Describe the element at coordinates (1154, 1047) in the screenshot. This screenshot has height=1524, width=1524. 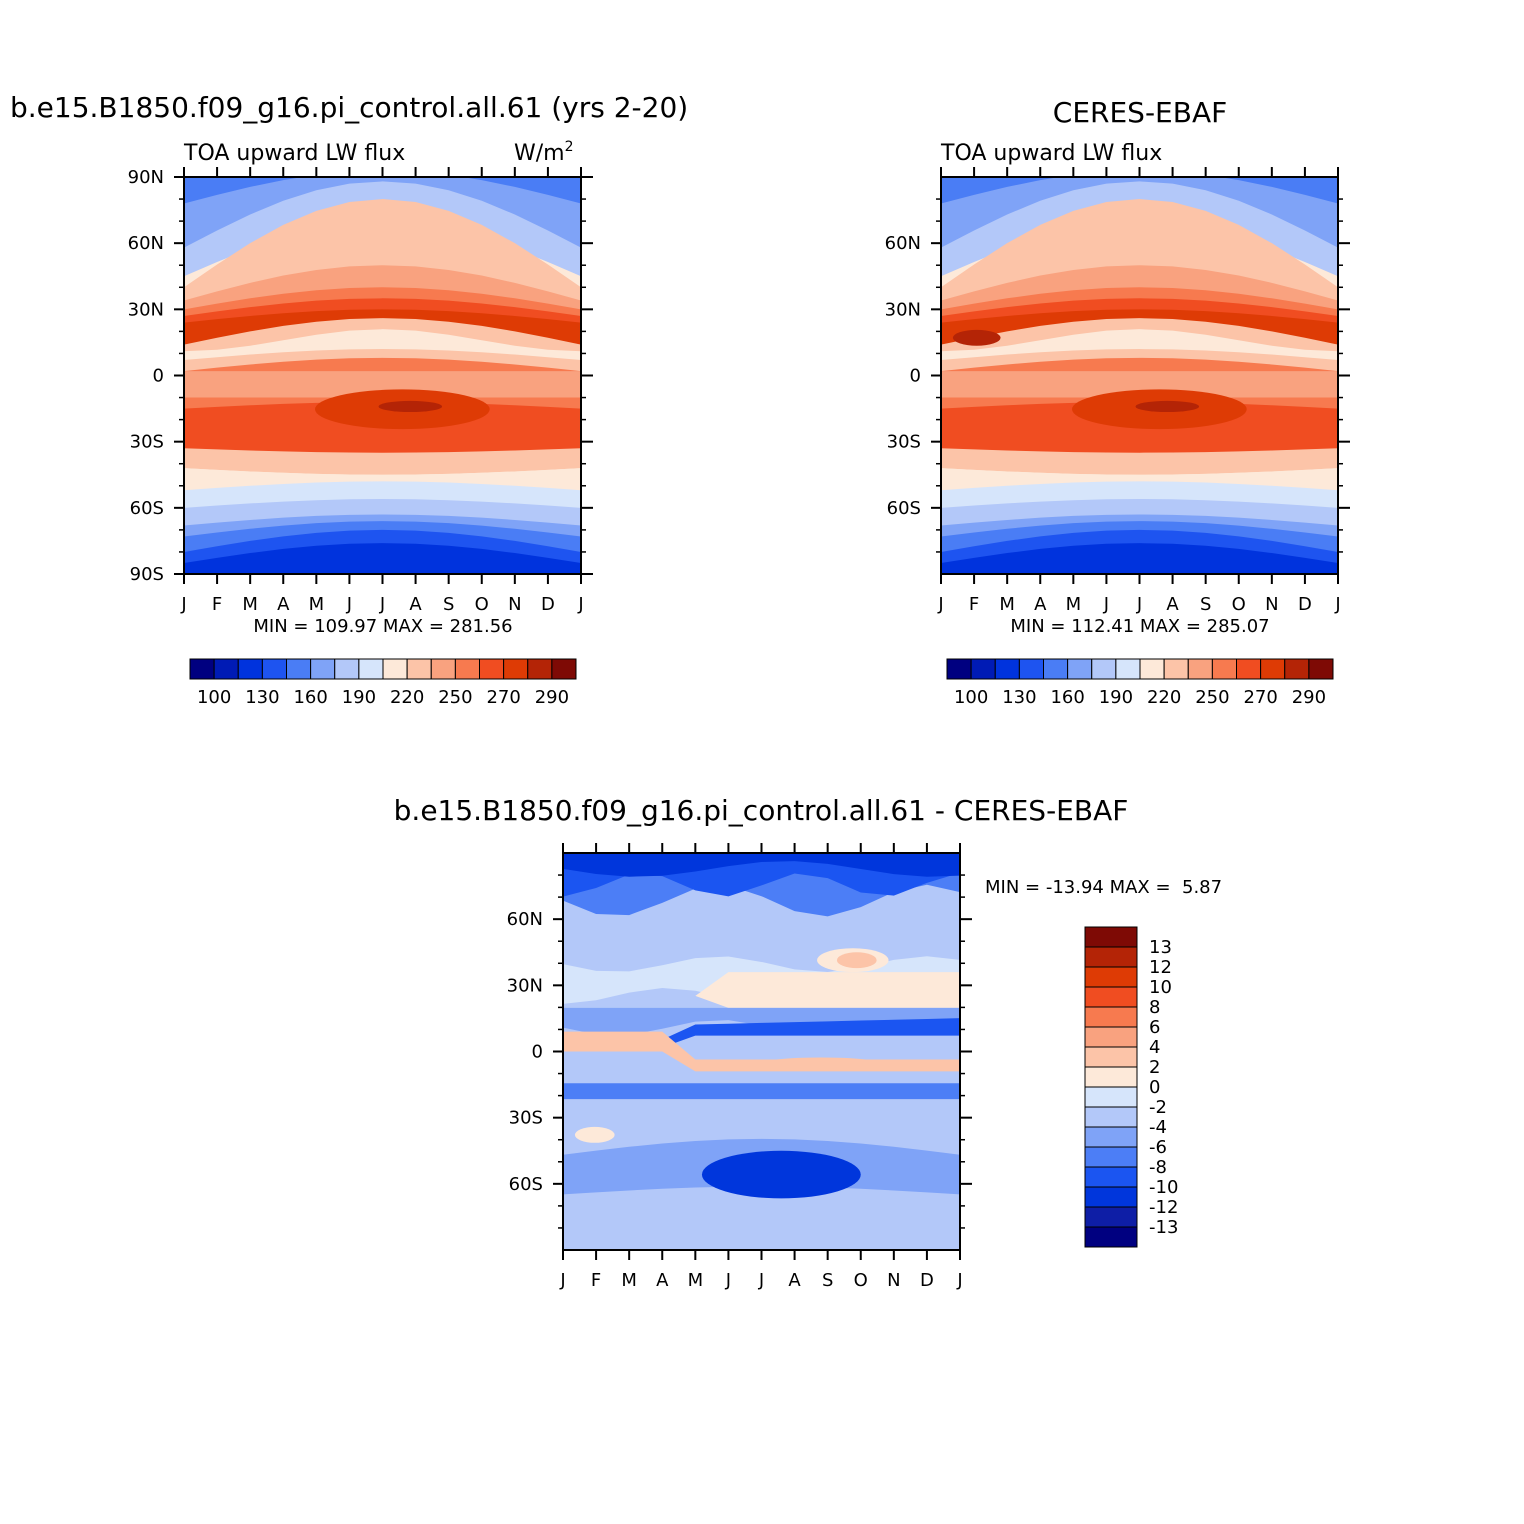
I see `colorbar-label: 4` at that location.